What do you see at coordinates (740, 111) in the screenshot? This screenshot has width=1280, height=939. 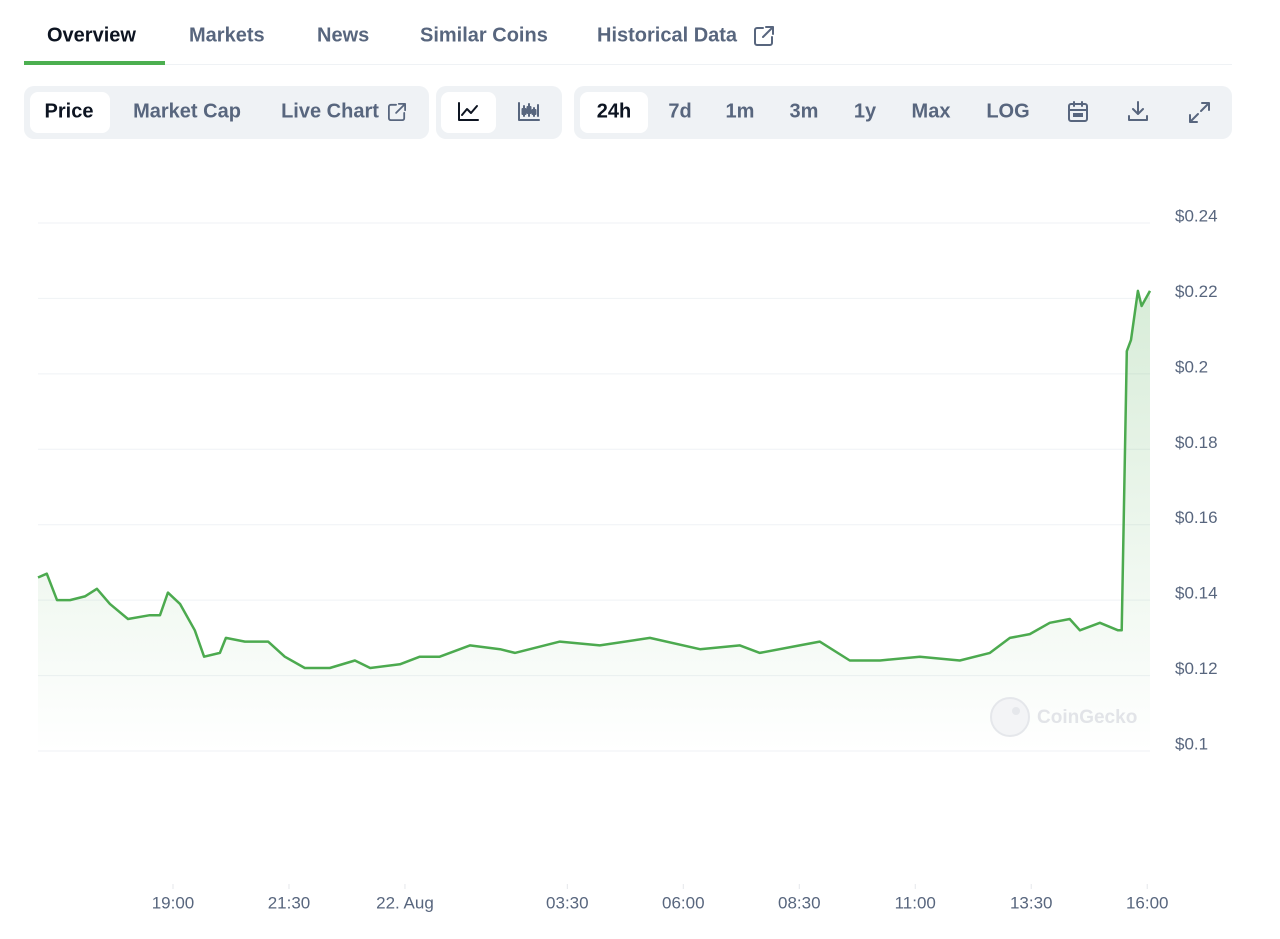 I see `range-button: 1m` at bounding box center [740, 111].